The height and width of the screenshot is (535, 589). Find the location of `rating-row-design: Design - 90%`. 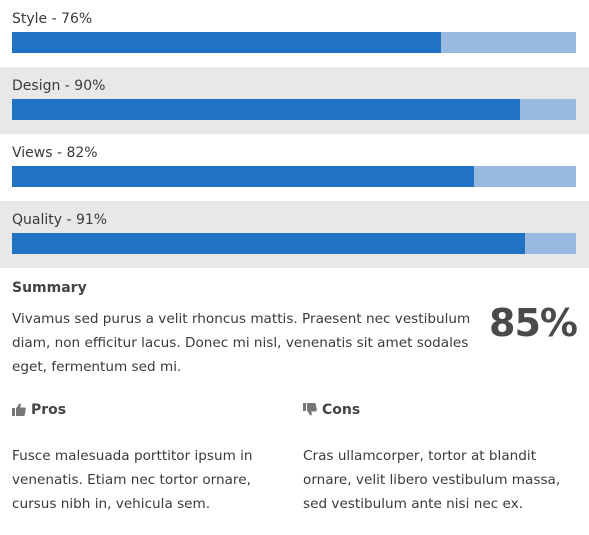

rating-row-design: Design - 90% is located at coordinates (294, 100).